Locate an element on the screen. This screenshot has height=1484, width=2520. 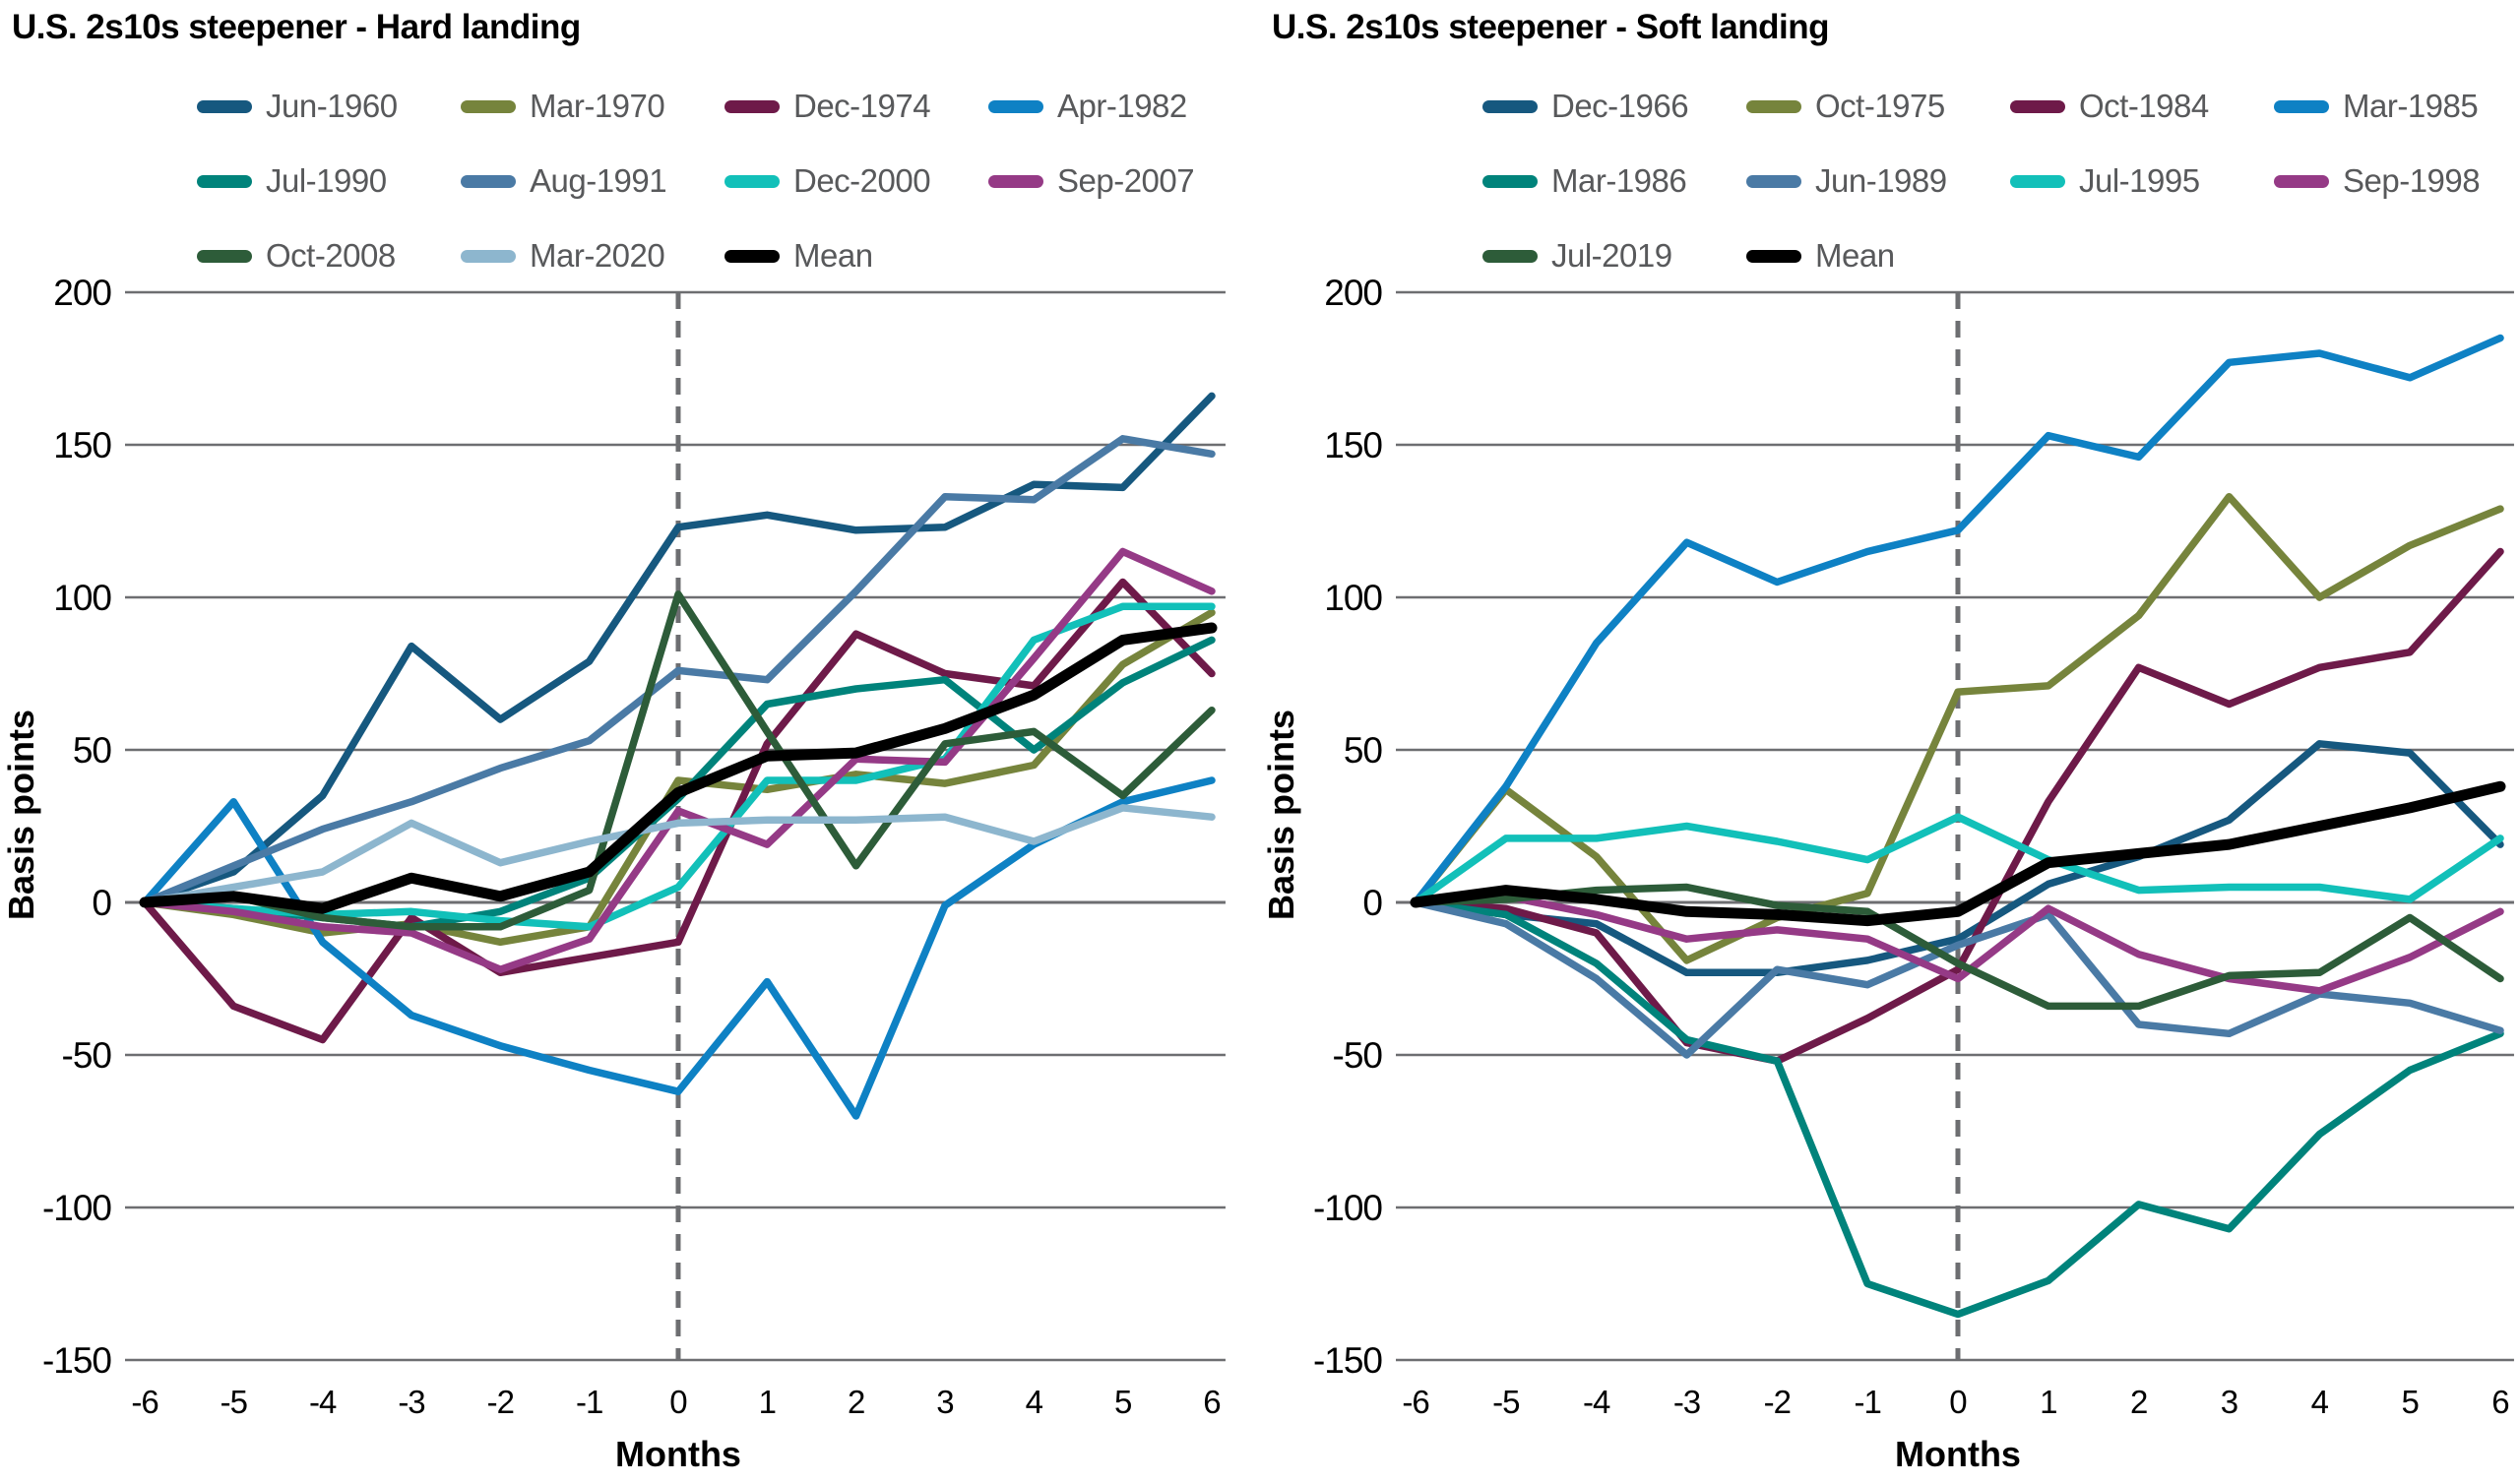
legend-item-sep-1998: Sep-1998 is located at coordinates (2397, 181).